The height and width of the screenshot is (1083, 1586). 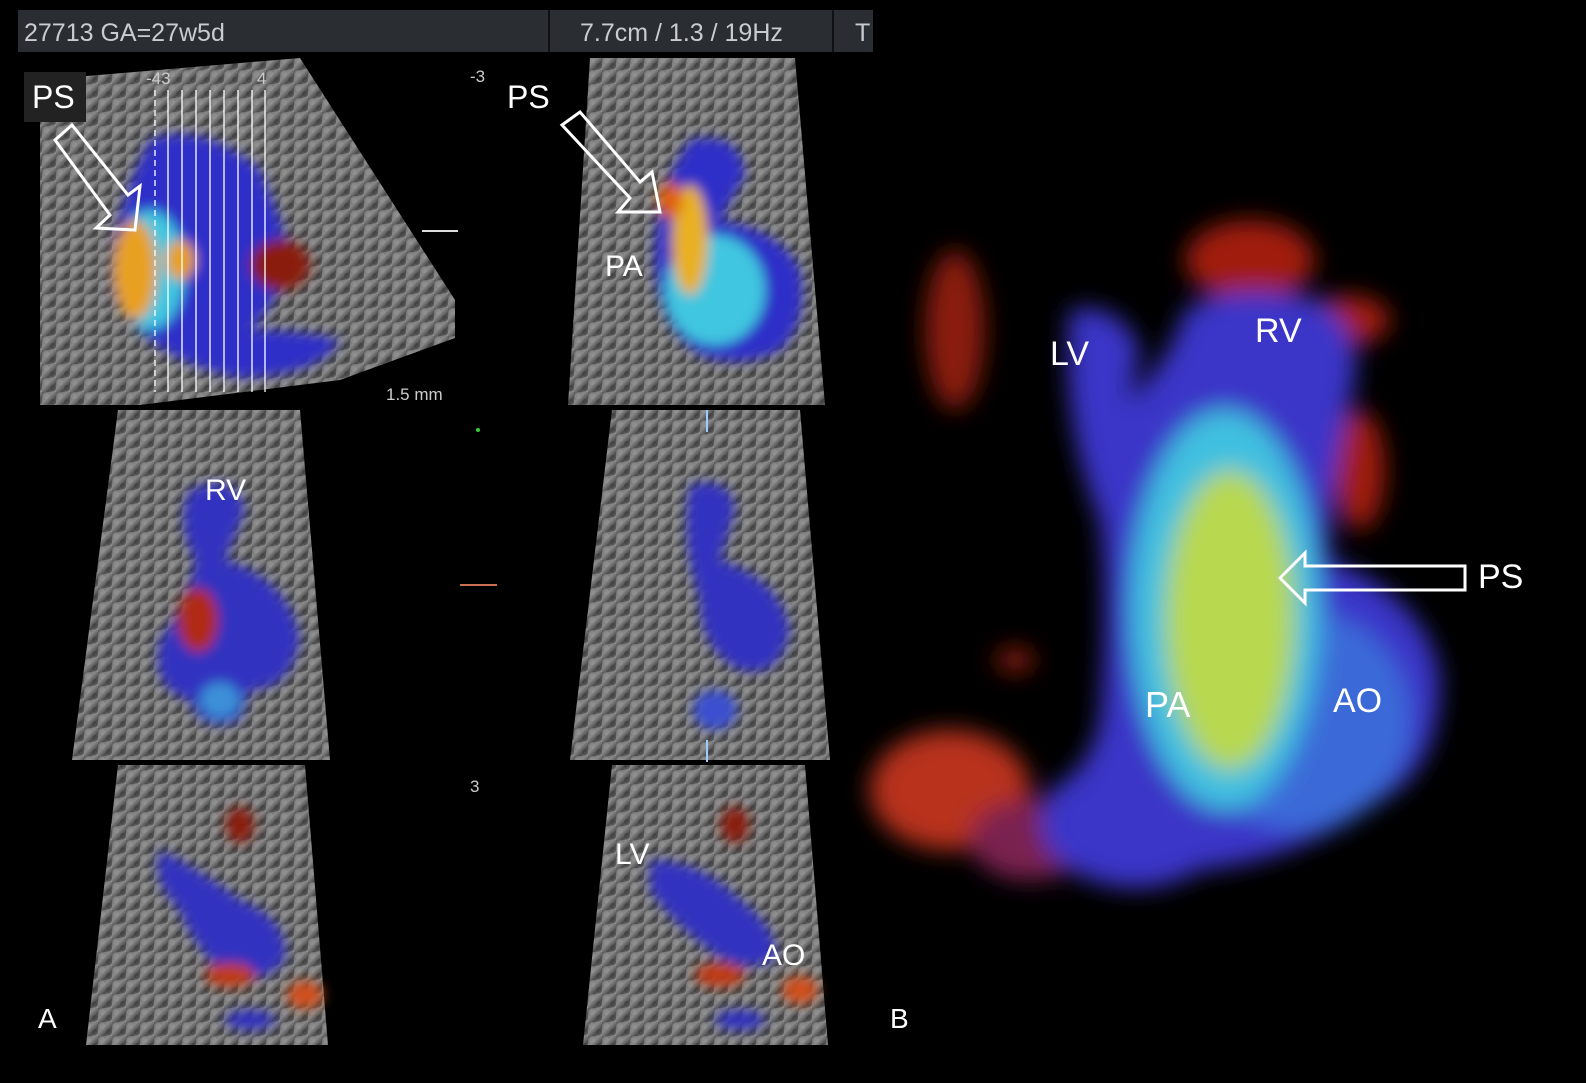 I want to click on tick-left: -43, so click(x=158, y=78).